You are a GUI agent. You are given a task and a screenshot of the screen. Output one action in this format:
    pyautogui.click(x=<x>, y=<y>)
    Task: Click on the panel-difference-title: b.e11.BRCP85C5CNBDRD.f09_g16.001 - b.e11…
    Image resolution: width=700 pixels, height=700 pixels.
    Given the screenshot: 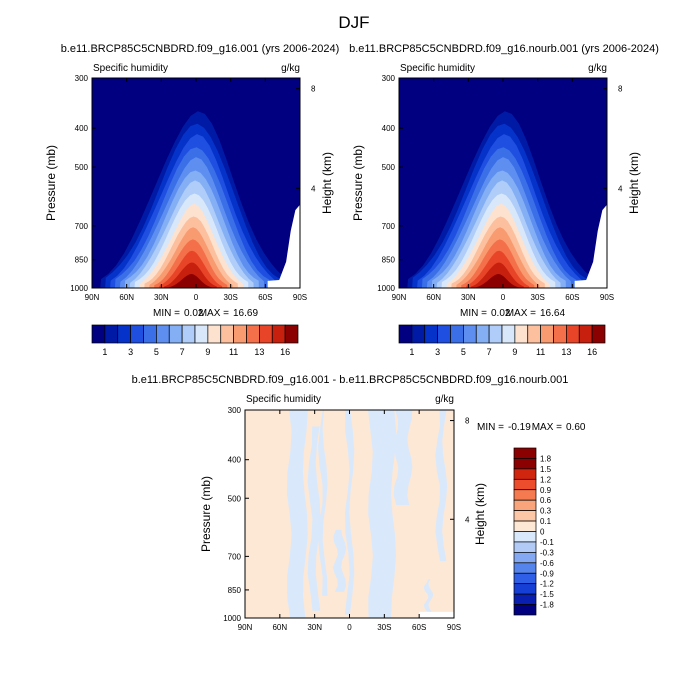 What is the action you would take?
    pyautogui.click(x=350, y=380)
    